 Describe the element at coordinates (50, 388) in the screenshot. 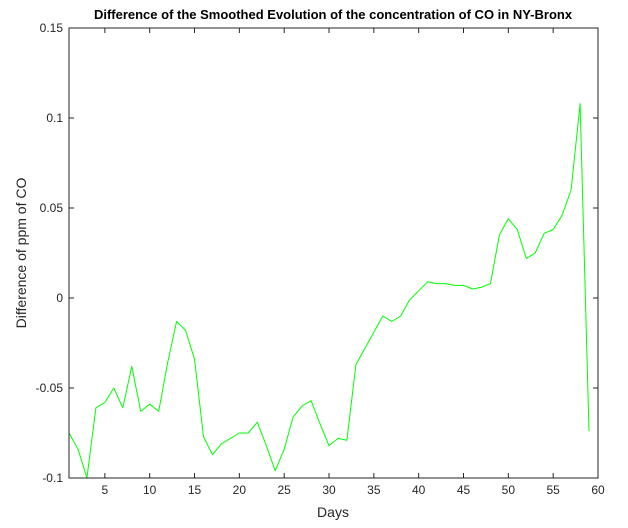

I see `y-tick-label: -0.05` at that location.